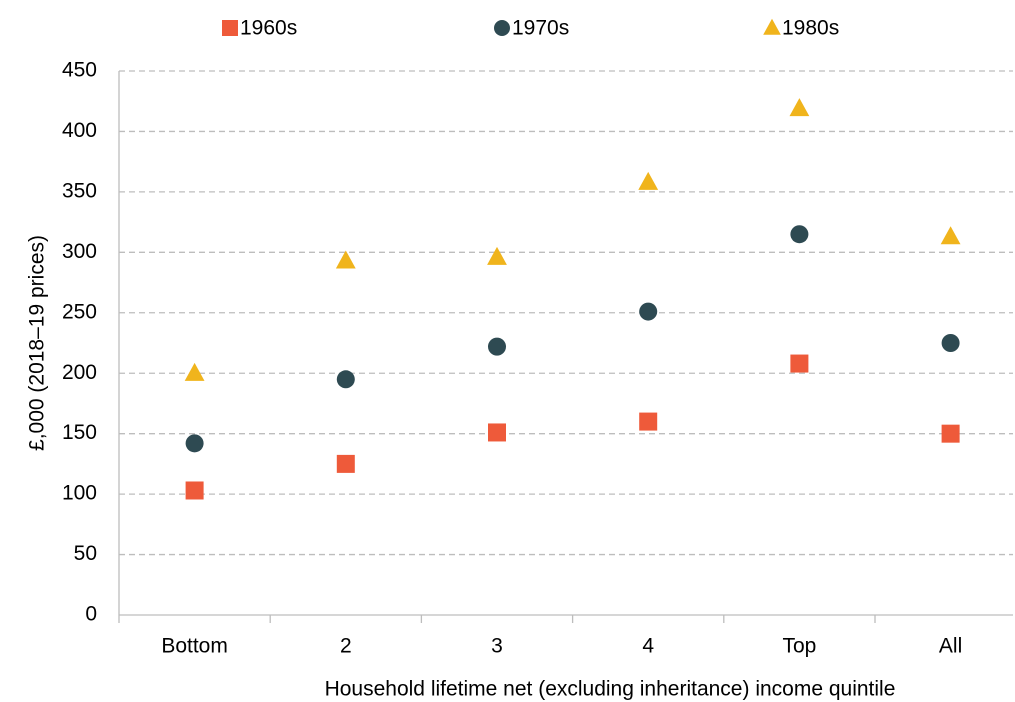 The image size is (1015, 702). I want to click on x-tick-label: Top, so click(799, 646).